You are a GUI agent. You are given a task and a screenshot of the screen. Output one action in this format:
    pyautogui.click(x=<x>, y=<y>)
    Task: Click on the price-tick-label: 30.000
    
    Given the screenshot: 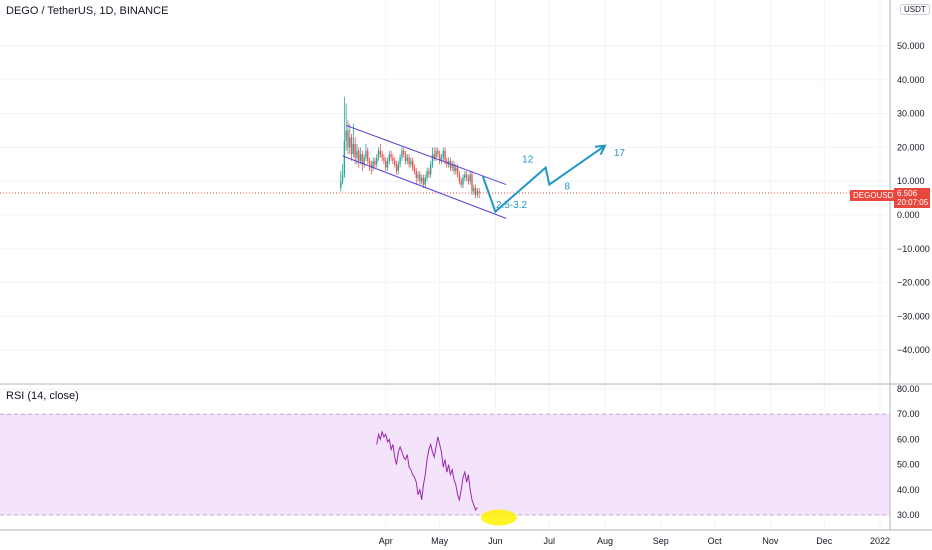 What is the action you would take?
    pyautogui.click(x=911, y=114)
    